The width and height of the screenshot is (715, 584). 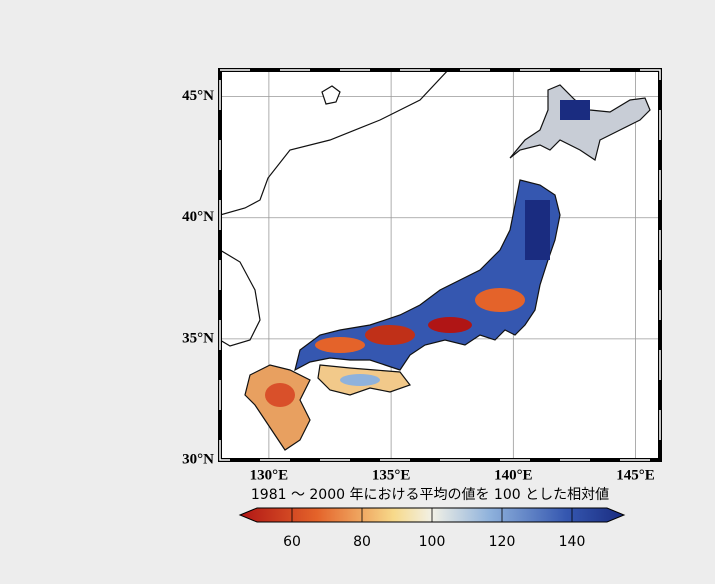 What do you see at coordinates (198, 96) in the screenshot?
I see `lat-tick-label: 45°N` at bounding box center [198, 96].